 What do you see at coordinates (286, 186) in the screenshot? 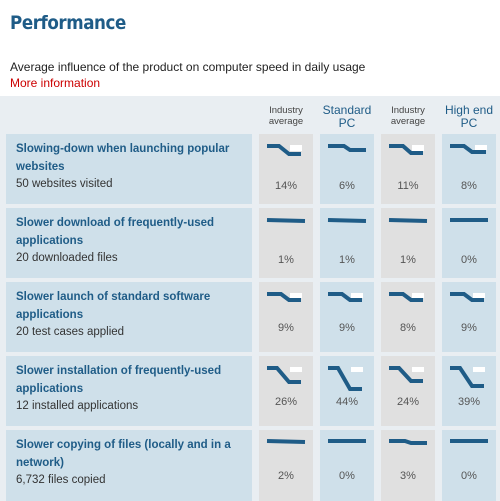
I see `metric-value: 14%` at bounding box center [286, 186].